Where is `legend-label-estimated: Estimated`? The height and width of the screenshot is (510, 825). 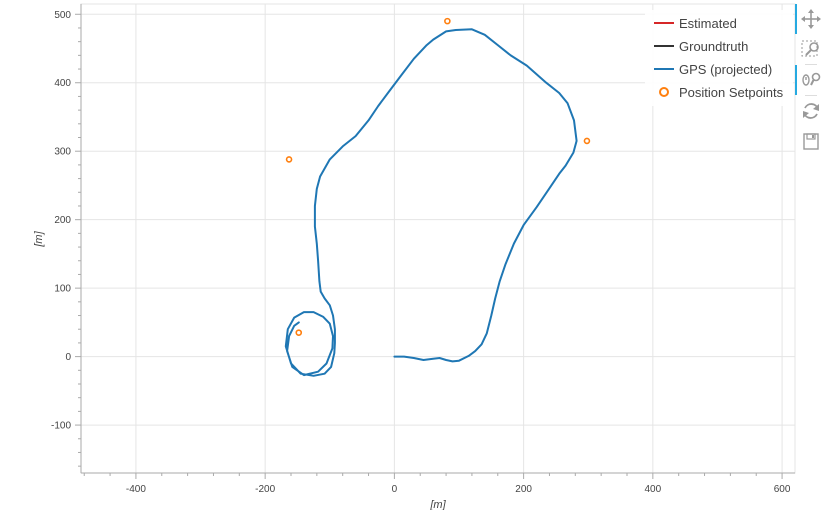
legend-label-estimated: Estimated is located at coordinates (708, 23).